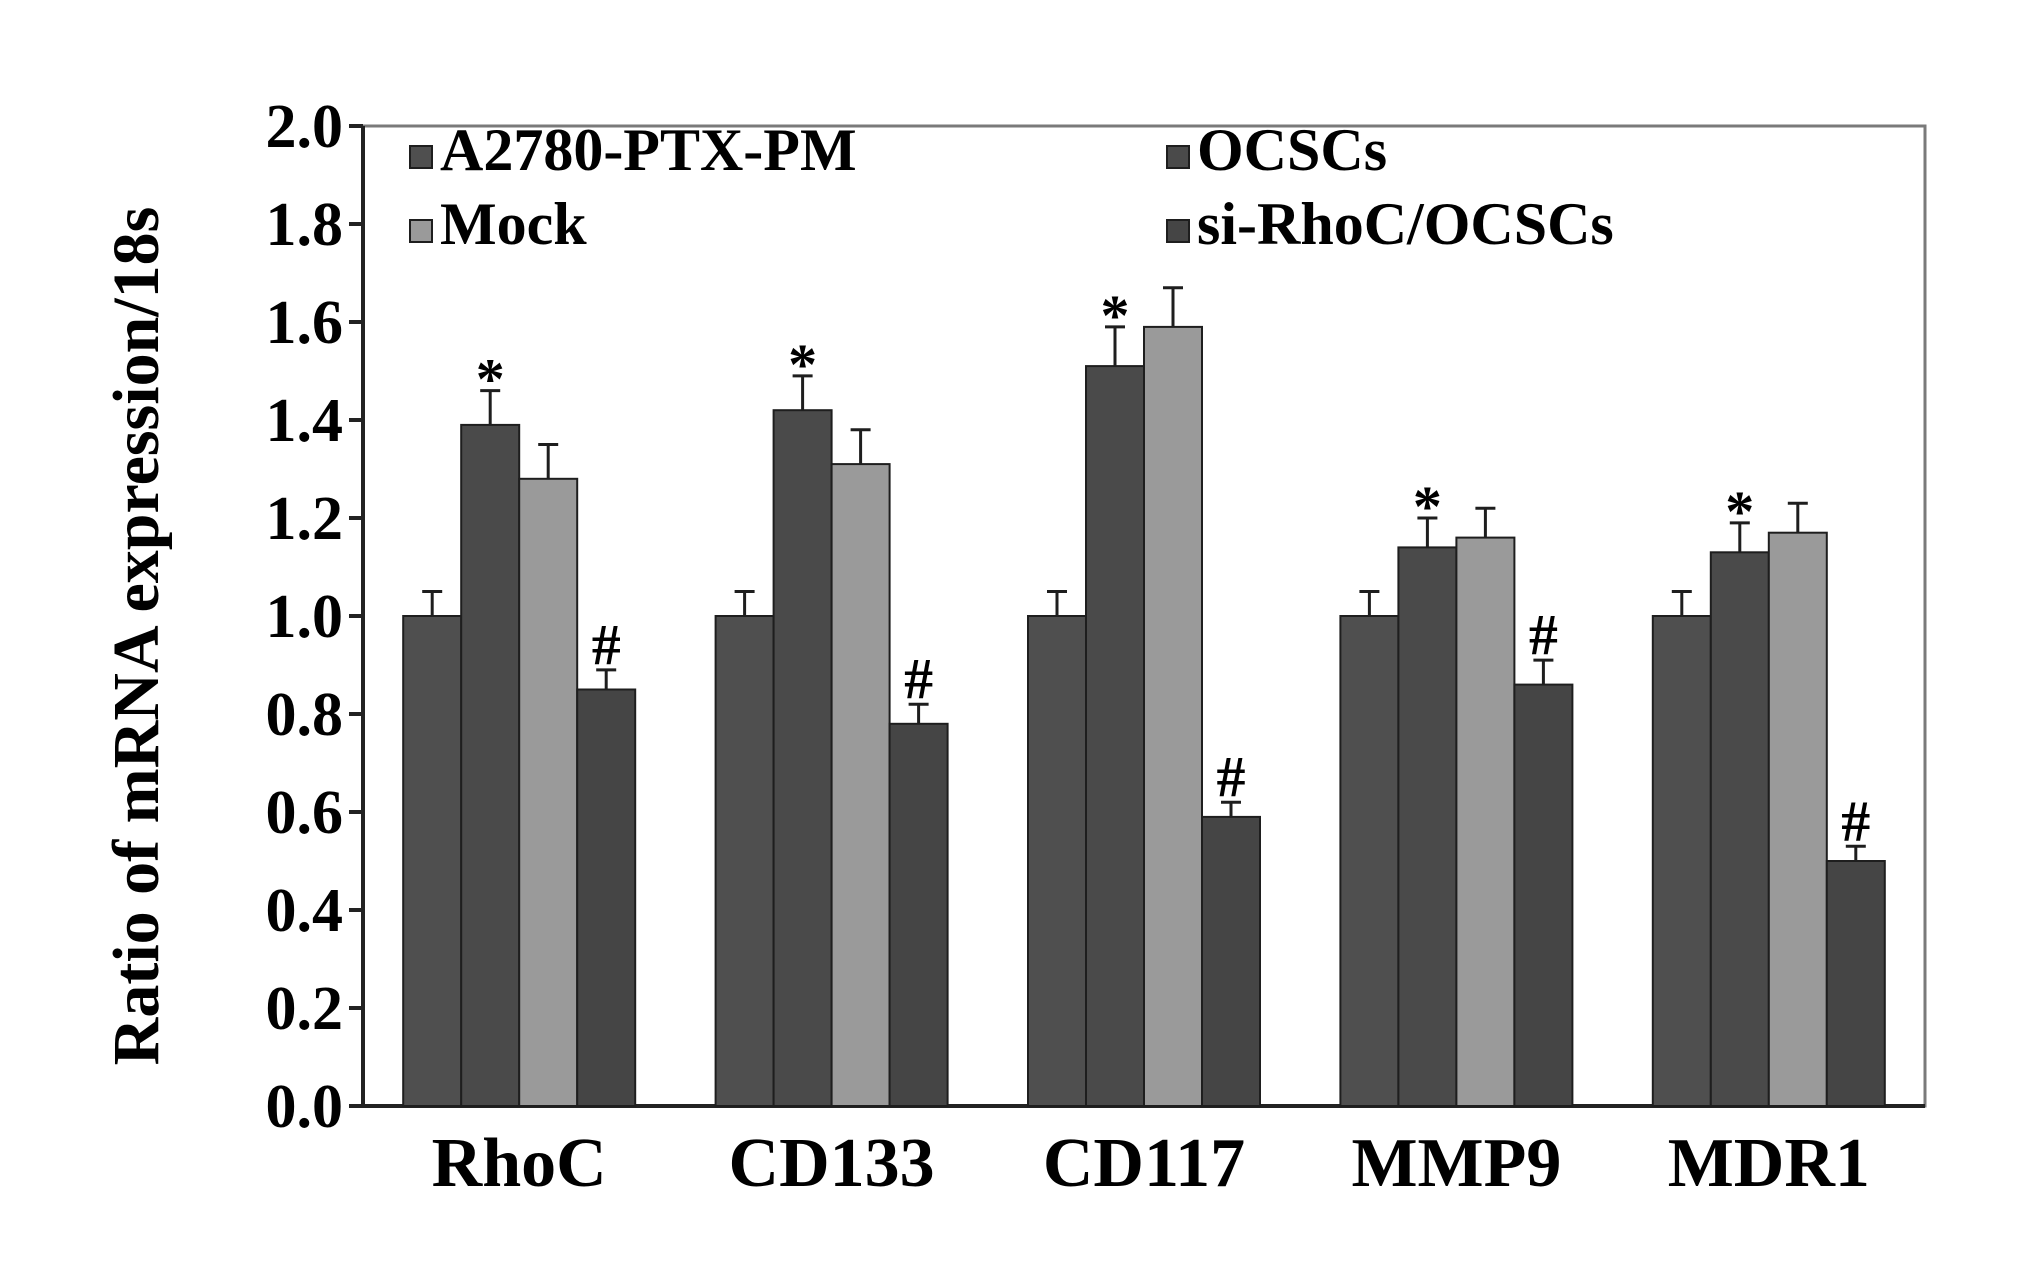  I want to click on legend-label: si-RhoC/OCSCs, so click(1405, 224).